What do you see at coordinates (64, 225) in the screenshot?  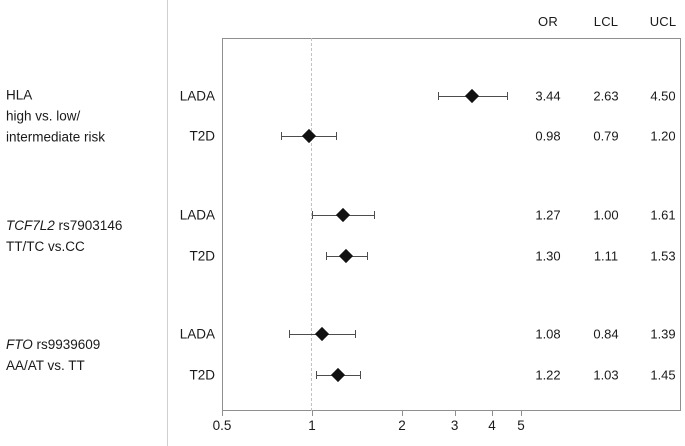 I see `gene-name: TCF7L2 rs7903146` at bounding box center [64, 225].